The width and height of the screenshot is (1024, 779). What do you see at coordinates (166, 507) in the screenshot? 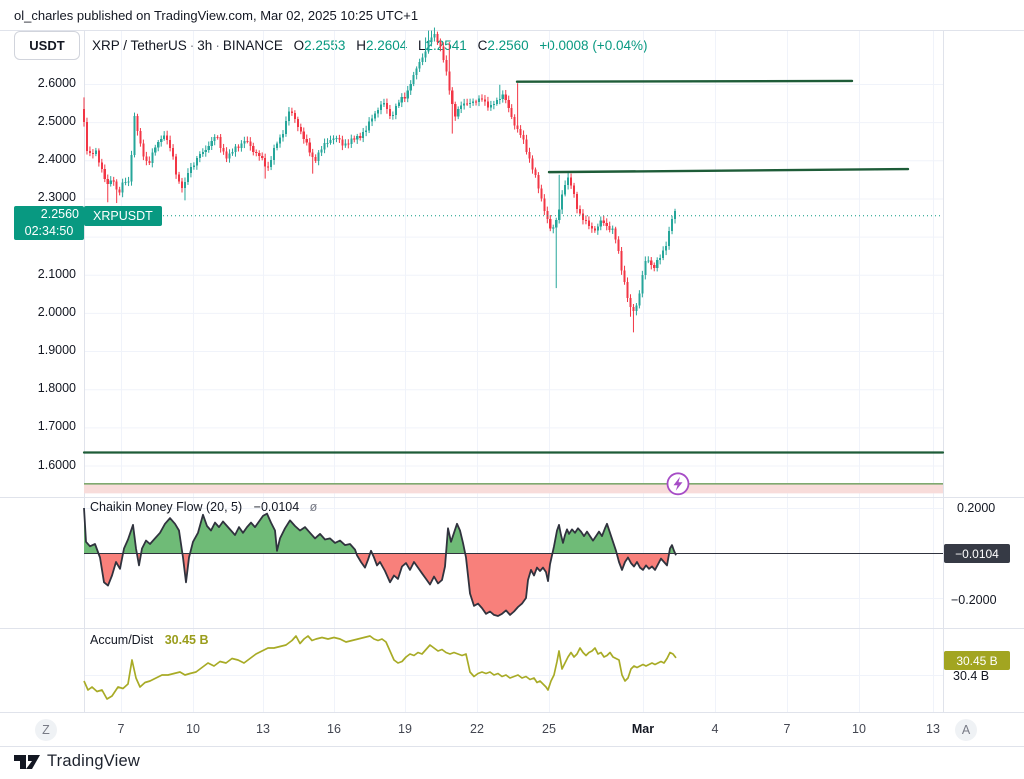
I see `cmf-title: Chaikin Money Flow (20, 5)` at bounding box center [166, 507].